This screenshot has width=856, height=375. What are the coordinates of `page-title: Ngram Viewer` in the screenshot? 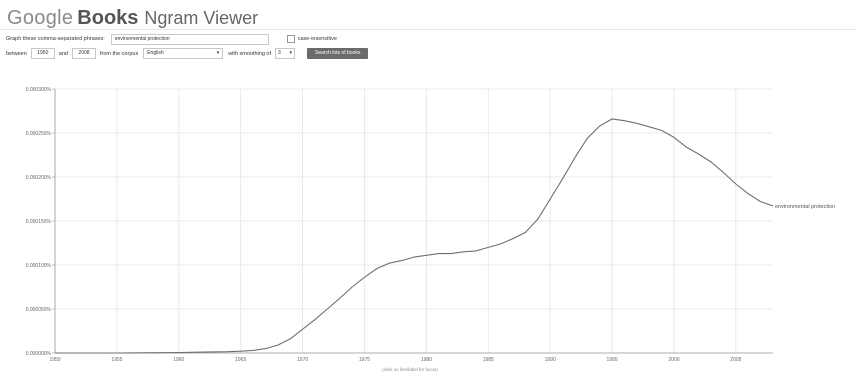 It's located at (201, 18).